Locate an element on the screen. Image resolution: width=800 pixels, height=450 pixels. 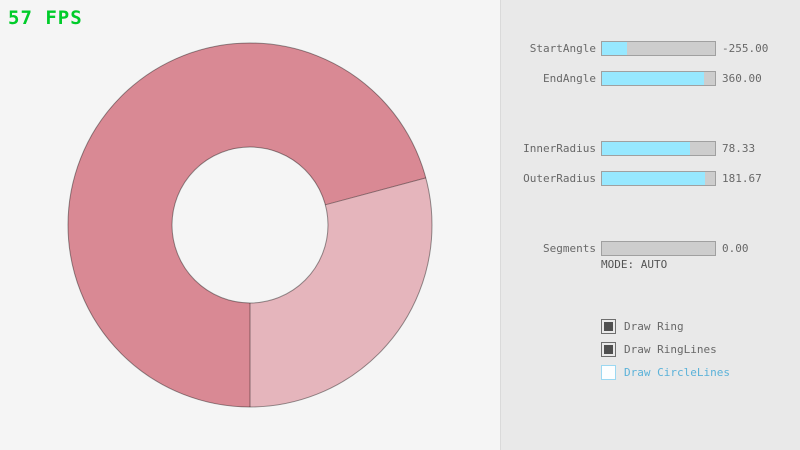
slider-value: 0.00 is located at coordinates (735, 248).